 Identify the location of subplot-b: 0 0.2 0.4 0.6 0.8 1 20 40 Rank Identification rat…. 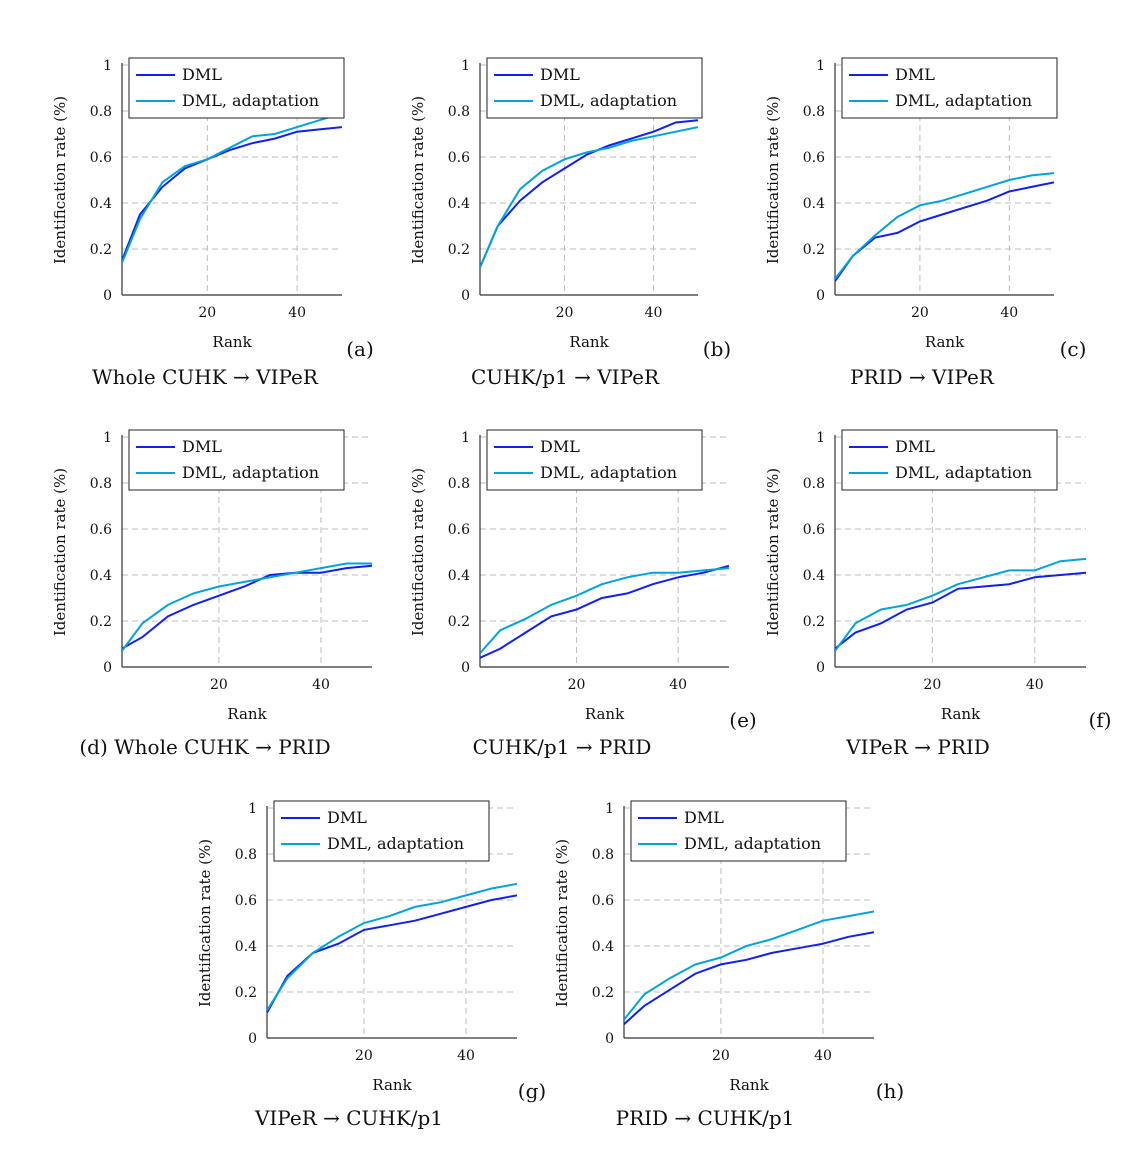
(570, 223).